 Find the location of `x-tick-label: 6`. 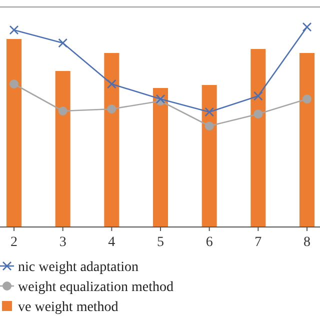

x-tick-label: 6 is located at coordinates (209, 242).